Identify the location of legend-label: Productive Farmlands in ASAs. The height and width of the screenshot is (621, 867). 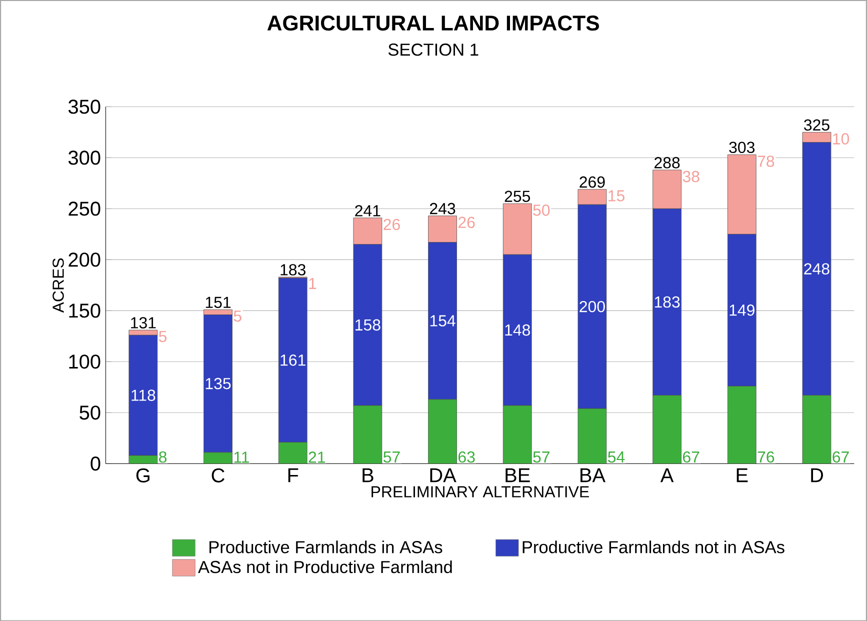
(326, 547).